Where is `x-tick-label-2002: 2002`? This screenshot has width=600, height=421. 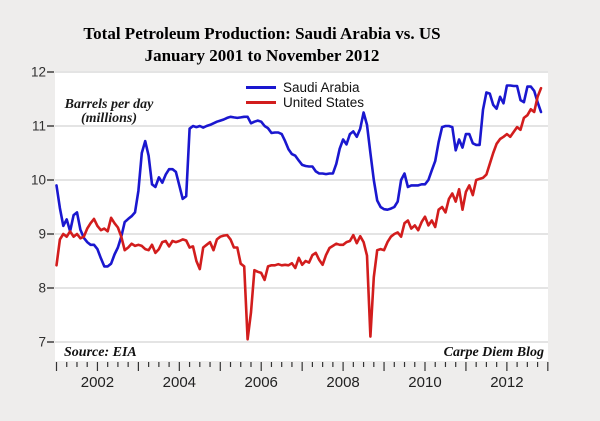 x-tick-label-2002: 2002 is located at coordinates (97, 382).